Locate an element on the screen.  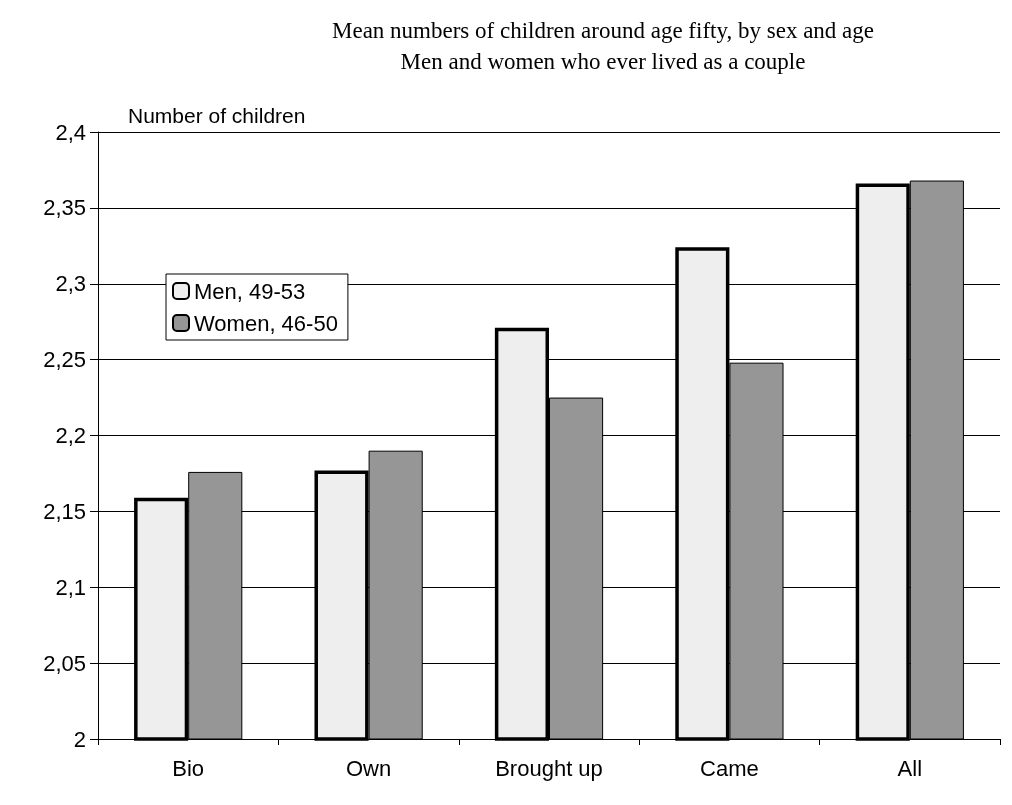
y-tick-label: 2,2 is located at coordinates (70, 435).